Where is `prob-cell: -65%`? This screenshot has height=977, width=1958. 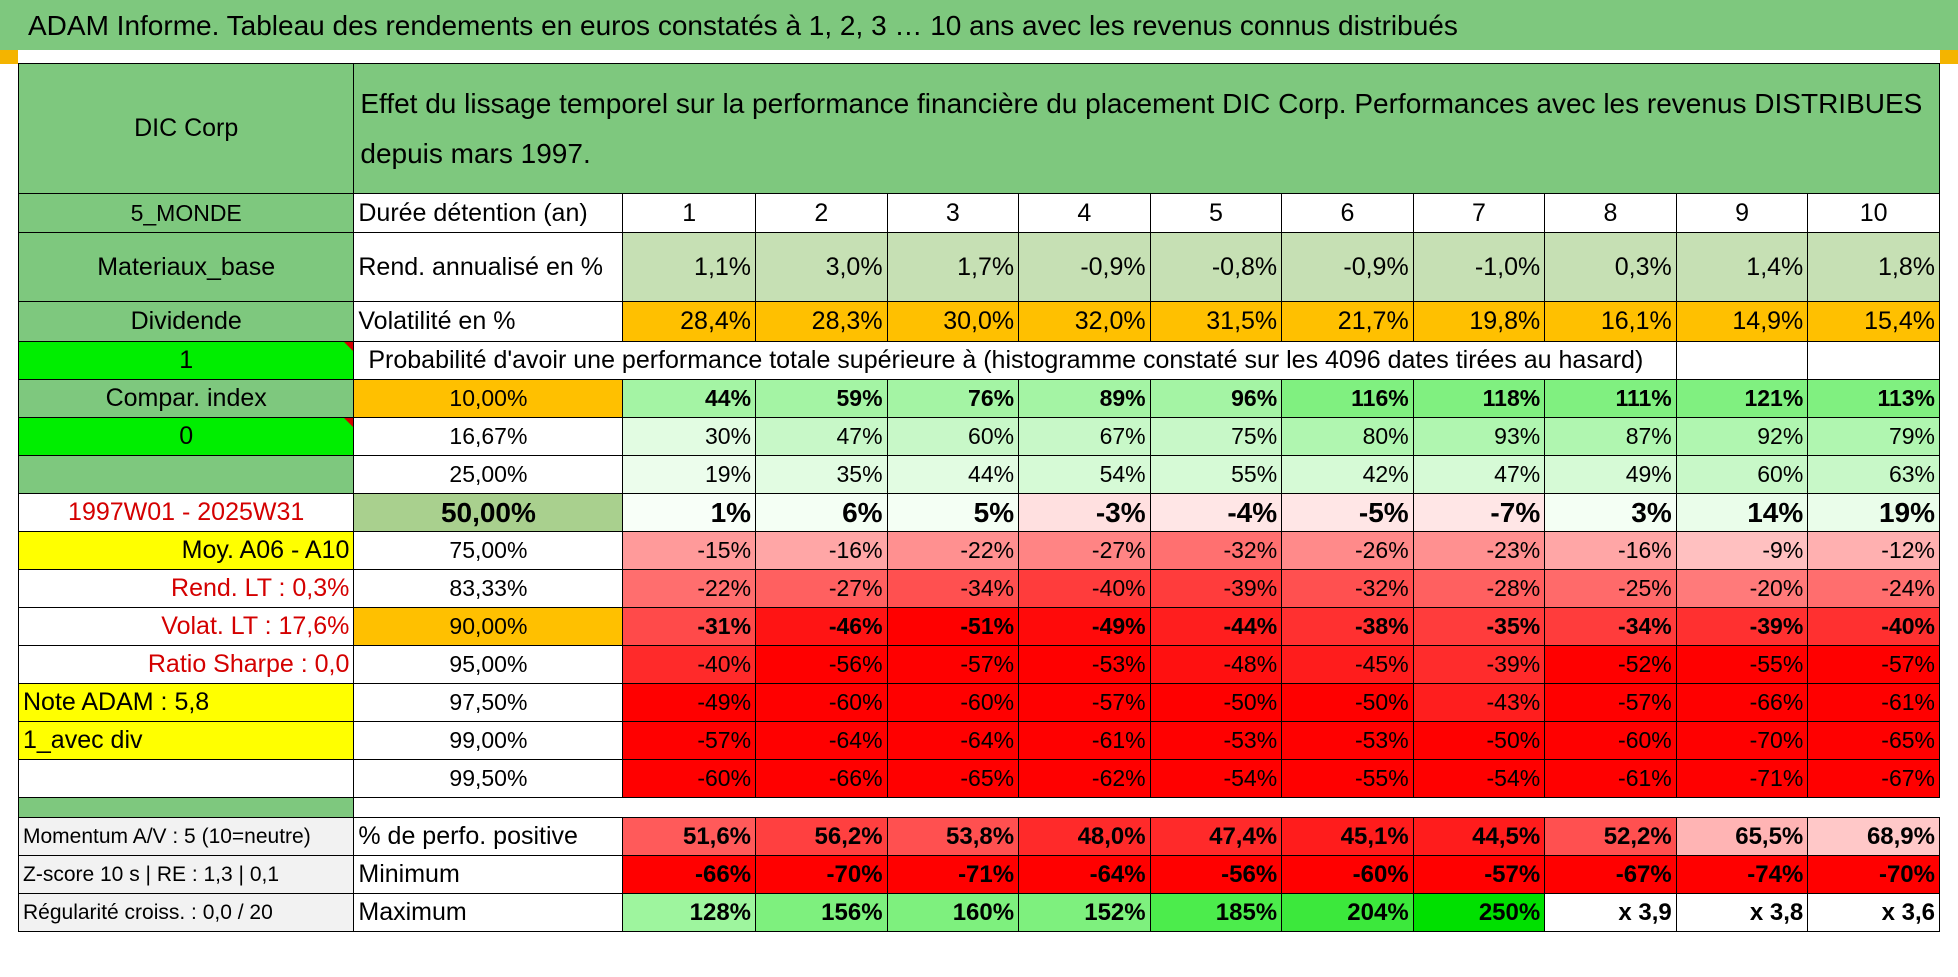 prob-cell: -65% is located at coordinates (953, 778).